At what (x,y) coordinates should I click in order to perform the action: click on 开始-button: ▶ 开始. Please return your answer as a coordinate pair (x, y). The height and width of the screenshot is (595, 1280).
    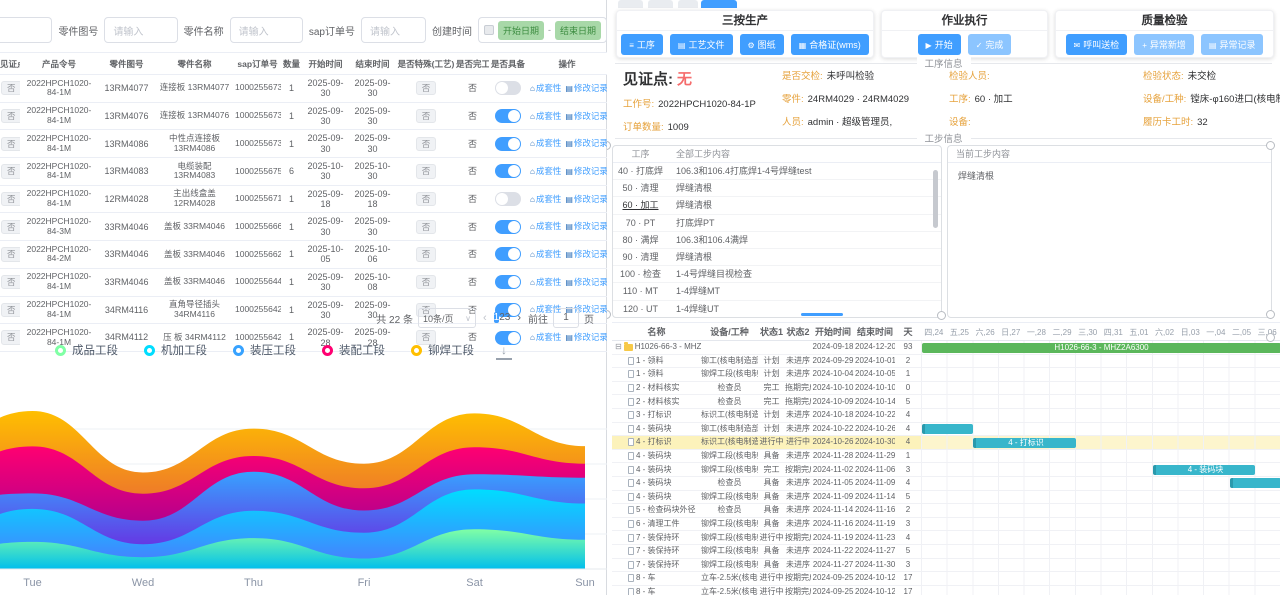
    Looking at the image, I should click on (939, 44).